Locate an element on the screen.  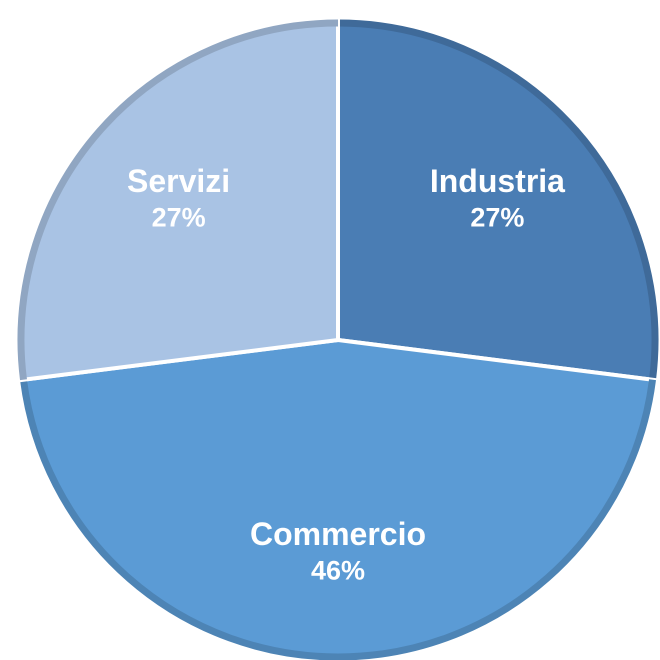
slice-label: Industria is located at coordinates (497, 181).